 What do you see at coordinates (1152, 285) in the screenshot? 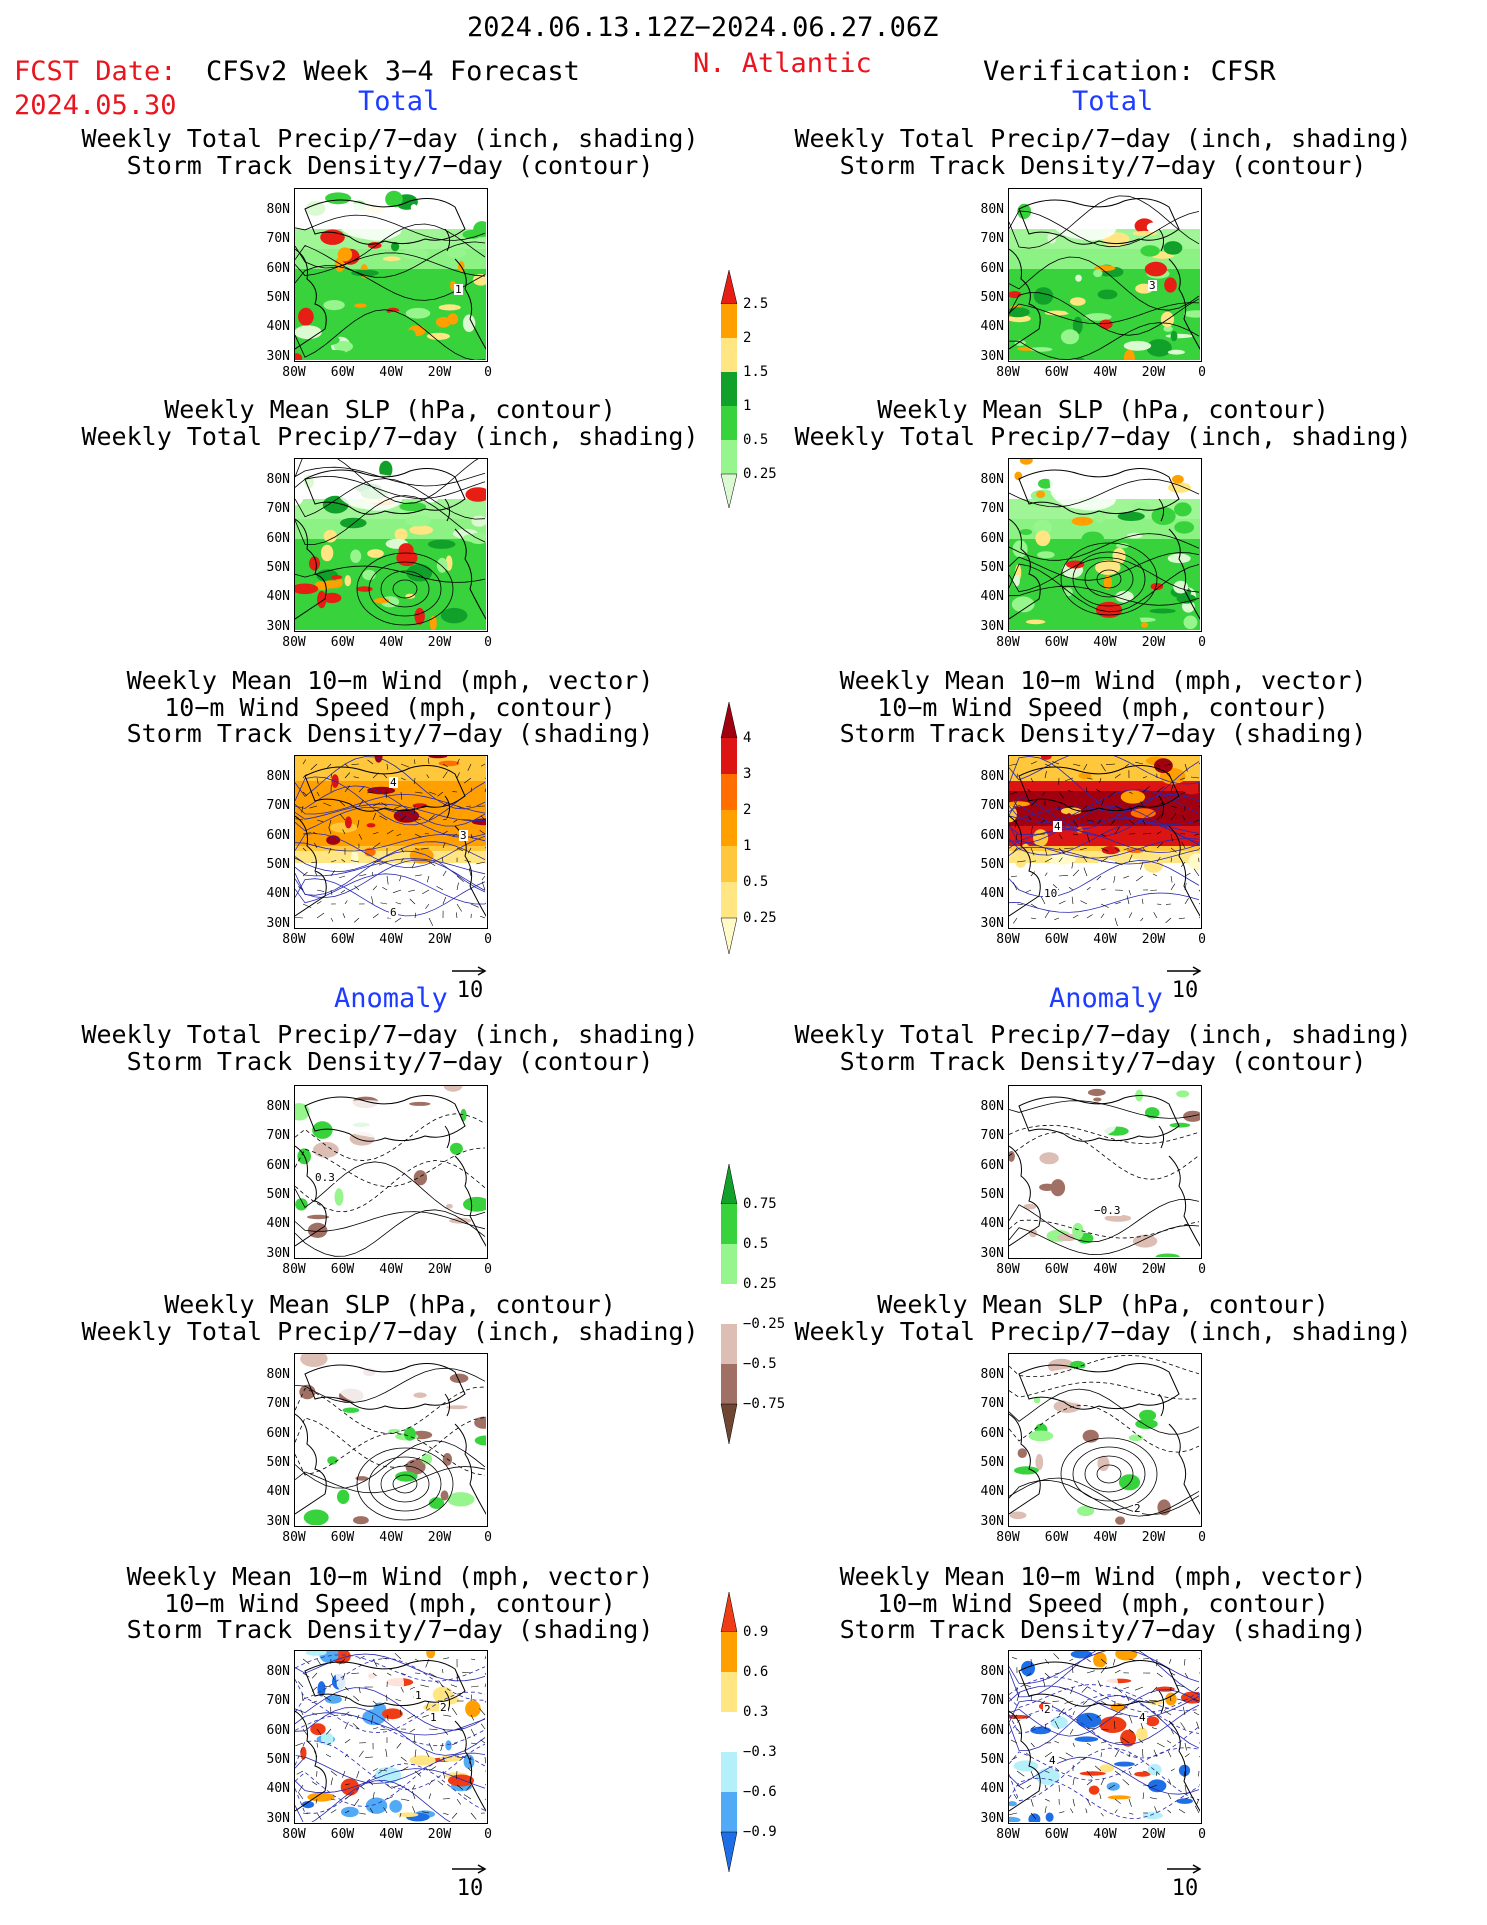
I see `contour-label: 3` at bounding box center [1152, 285].